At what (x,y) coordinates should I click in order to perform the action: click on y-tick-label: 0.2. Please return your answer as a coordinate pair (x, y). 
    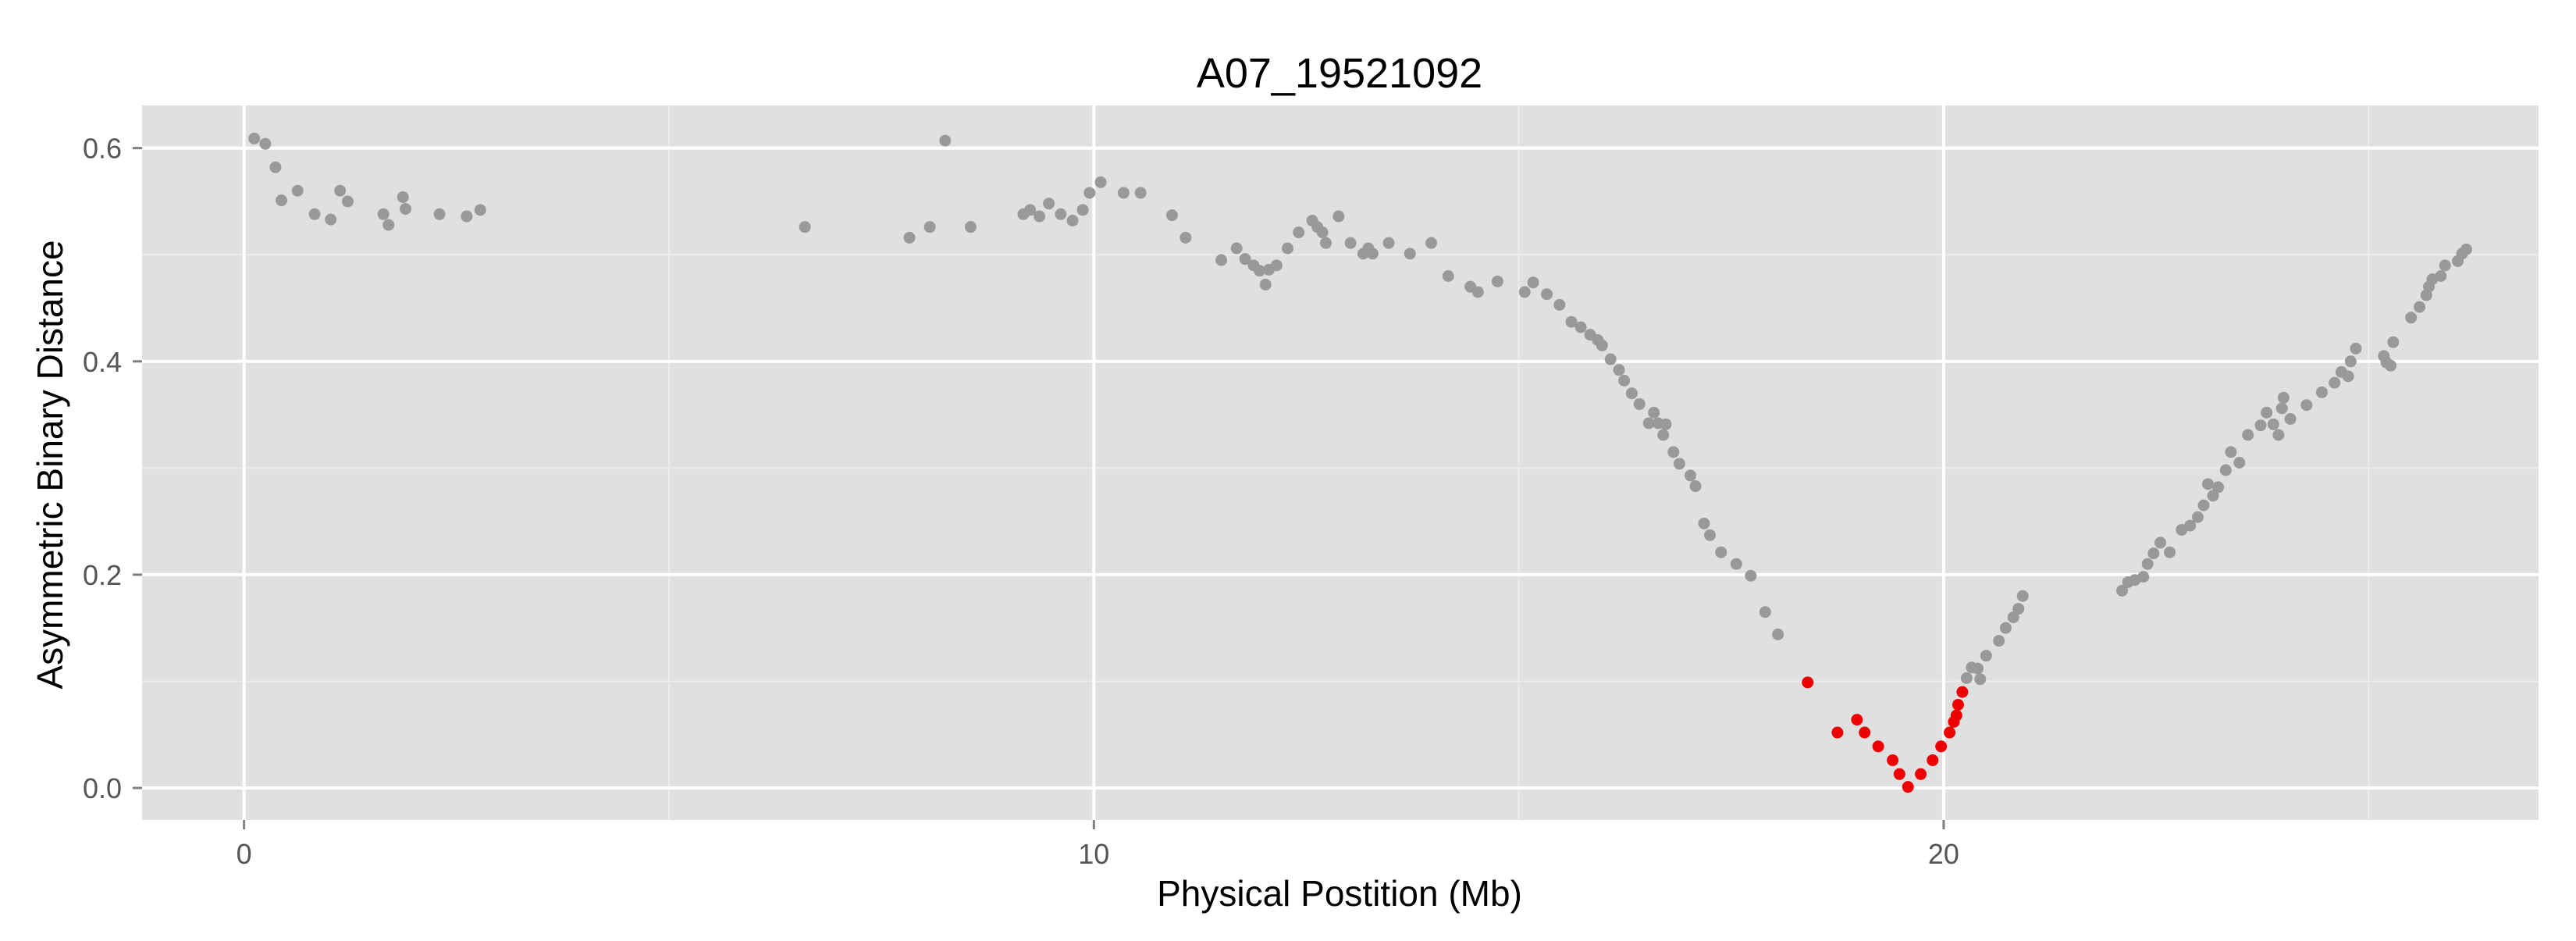
    Looking at the image, I should click on (102, 575).